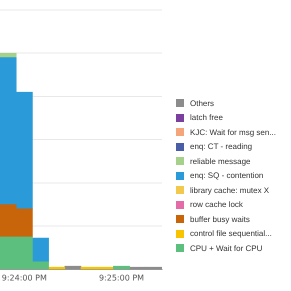 The image size is (291, 291). Describe the element at coordinates (216, 205) in the screenshot. I see `legend-label: row cache lock` at that location.